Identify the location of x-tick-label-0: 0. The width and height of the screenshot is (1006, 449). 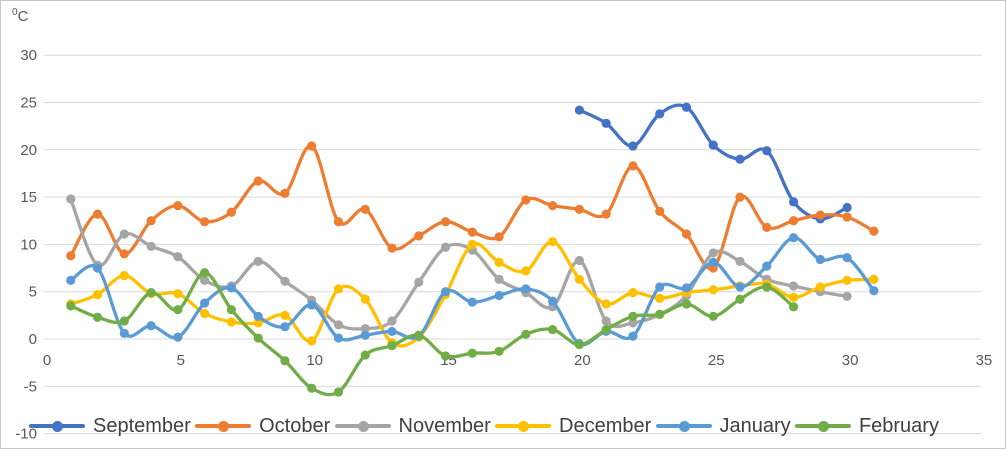
(47, 360).